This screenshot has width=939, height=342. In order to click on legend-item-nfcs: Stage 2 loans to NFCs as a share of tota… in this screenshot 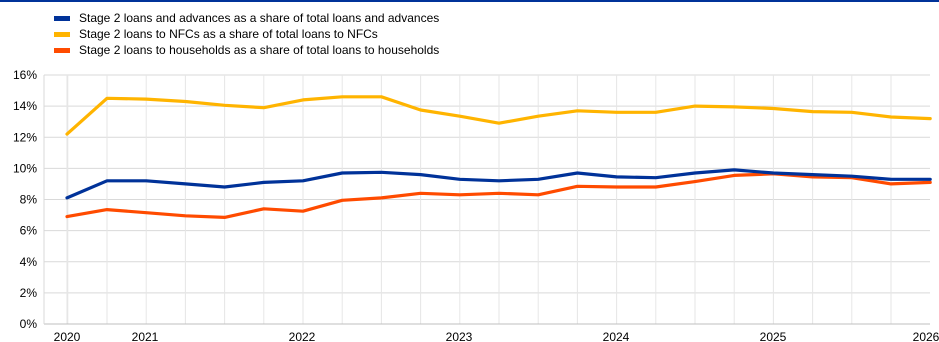, I will do `click(246, 34)`.